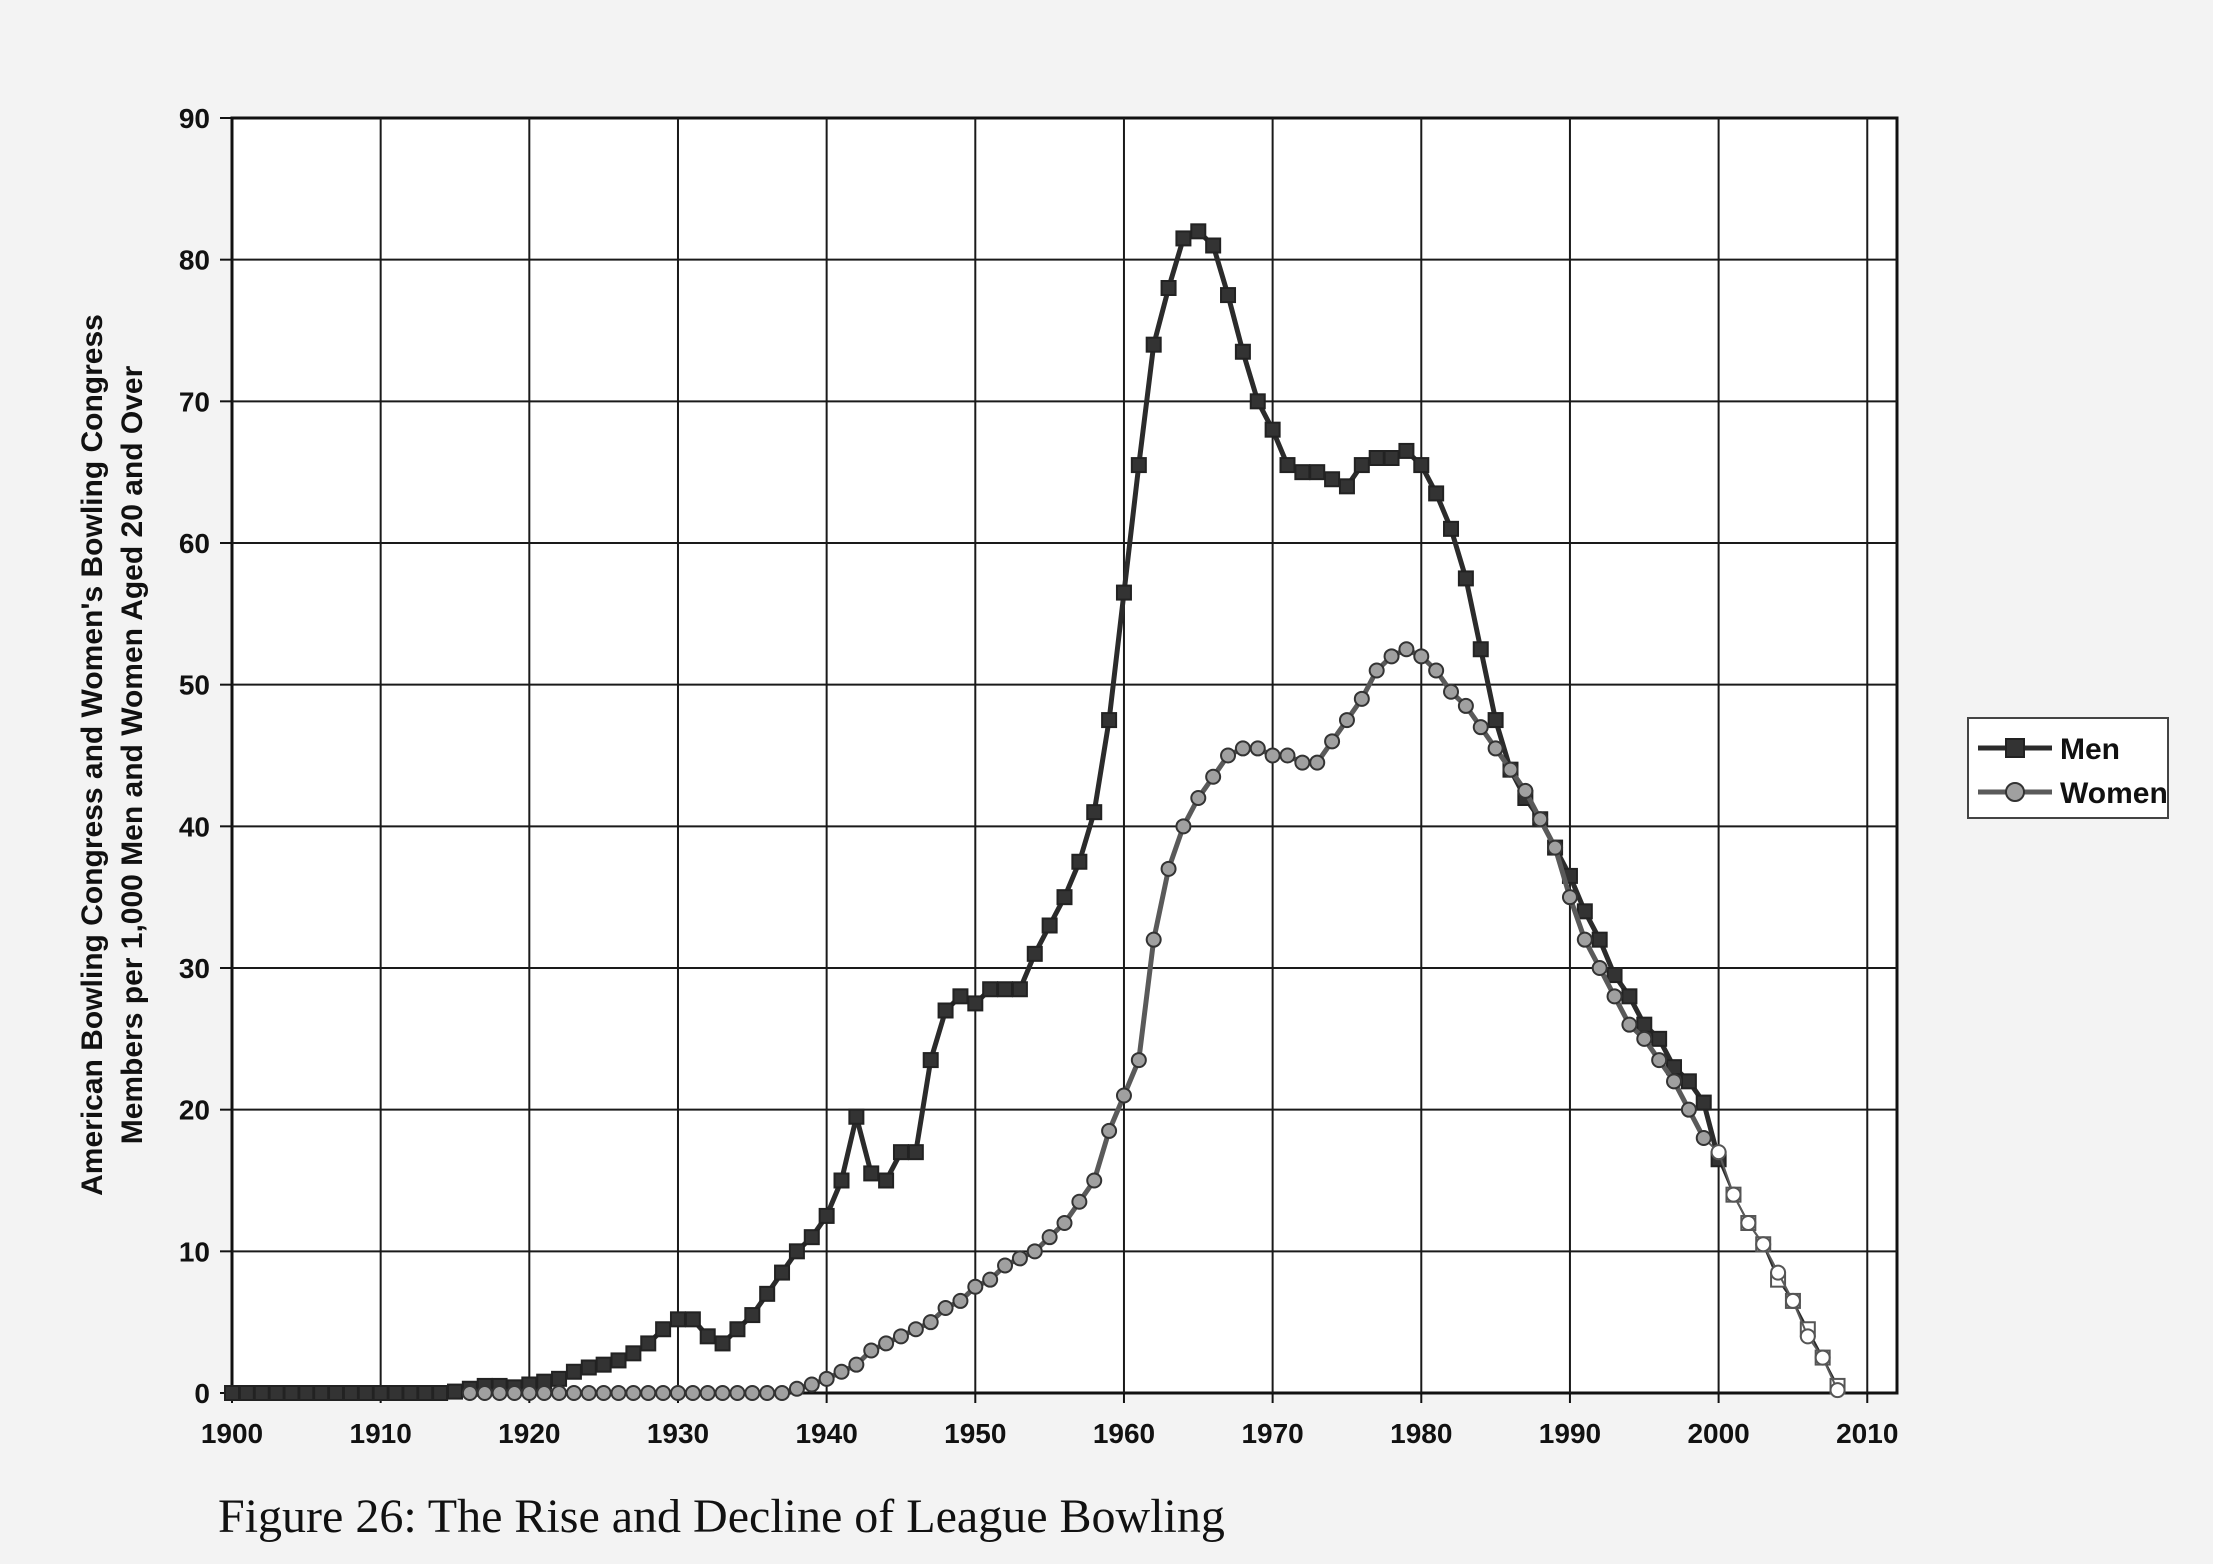 This screenshot has width=2213, height=1564. I want to click on x-tick-label: 1900, so click(232, 1433).